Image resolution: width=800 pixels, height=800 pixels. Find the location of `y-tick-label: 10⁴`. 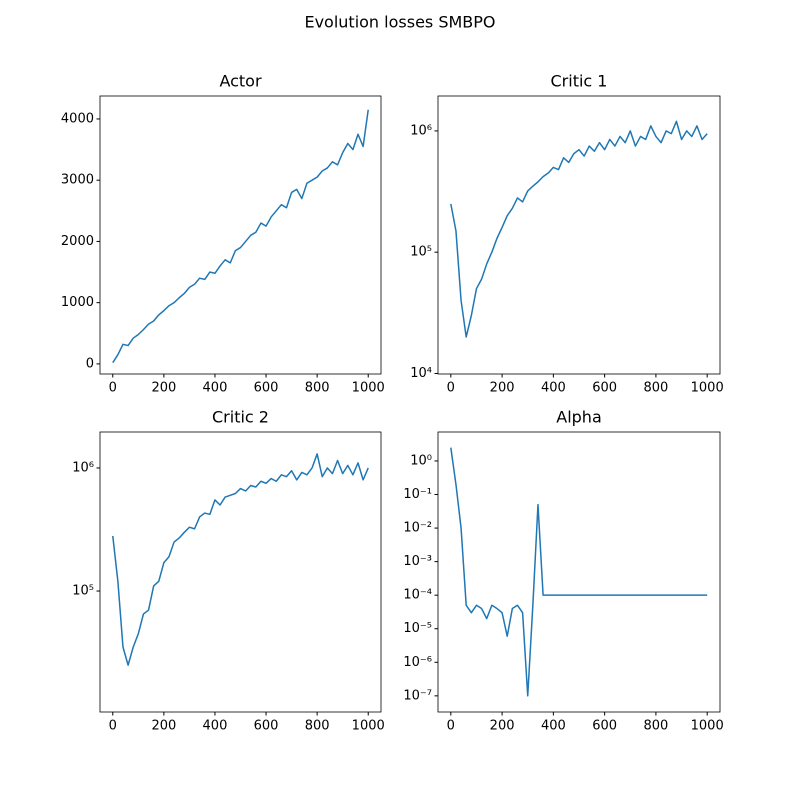

y-tick-label: 10⁴ is located at coordinates (421, 373).